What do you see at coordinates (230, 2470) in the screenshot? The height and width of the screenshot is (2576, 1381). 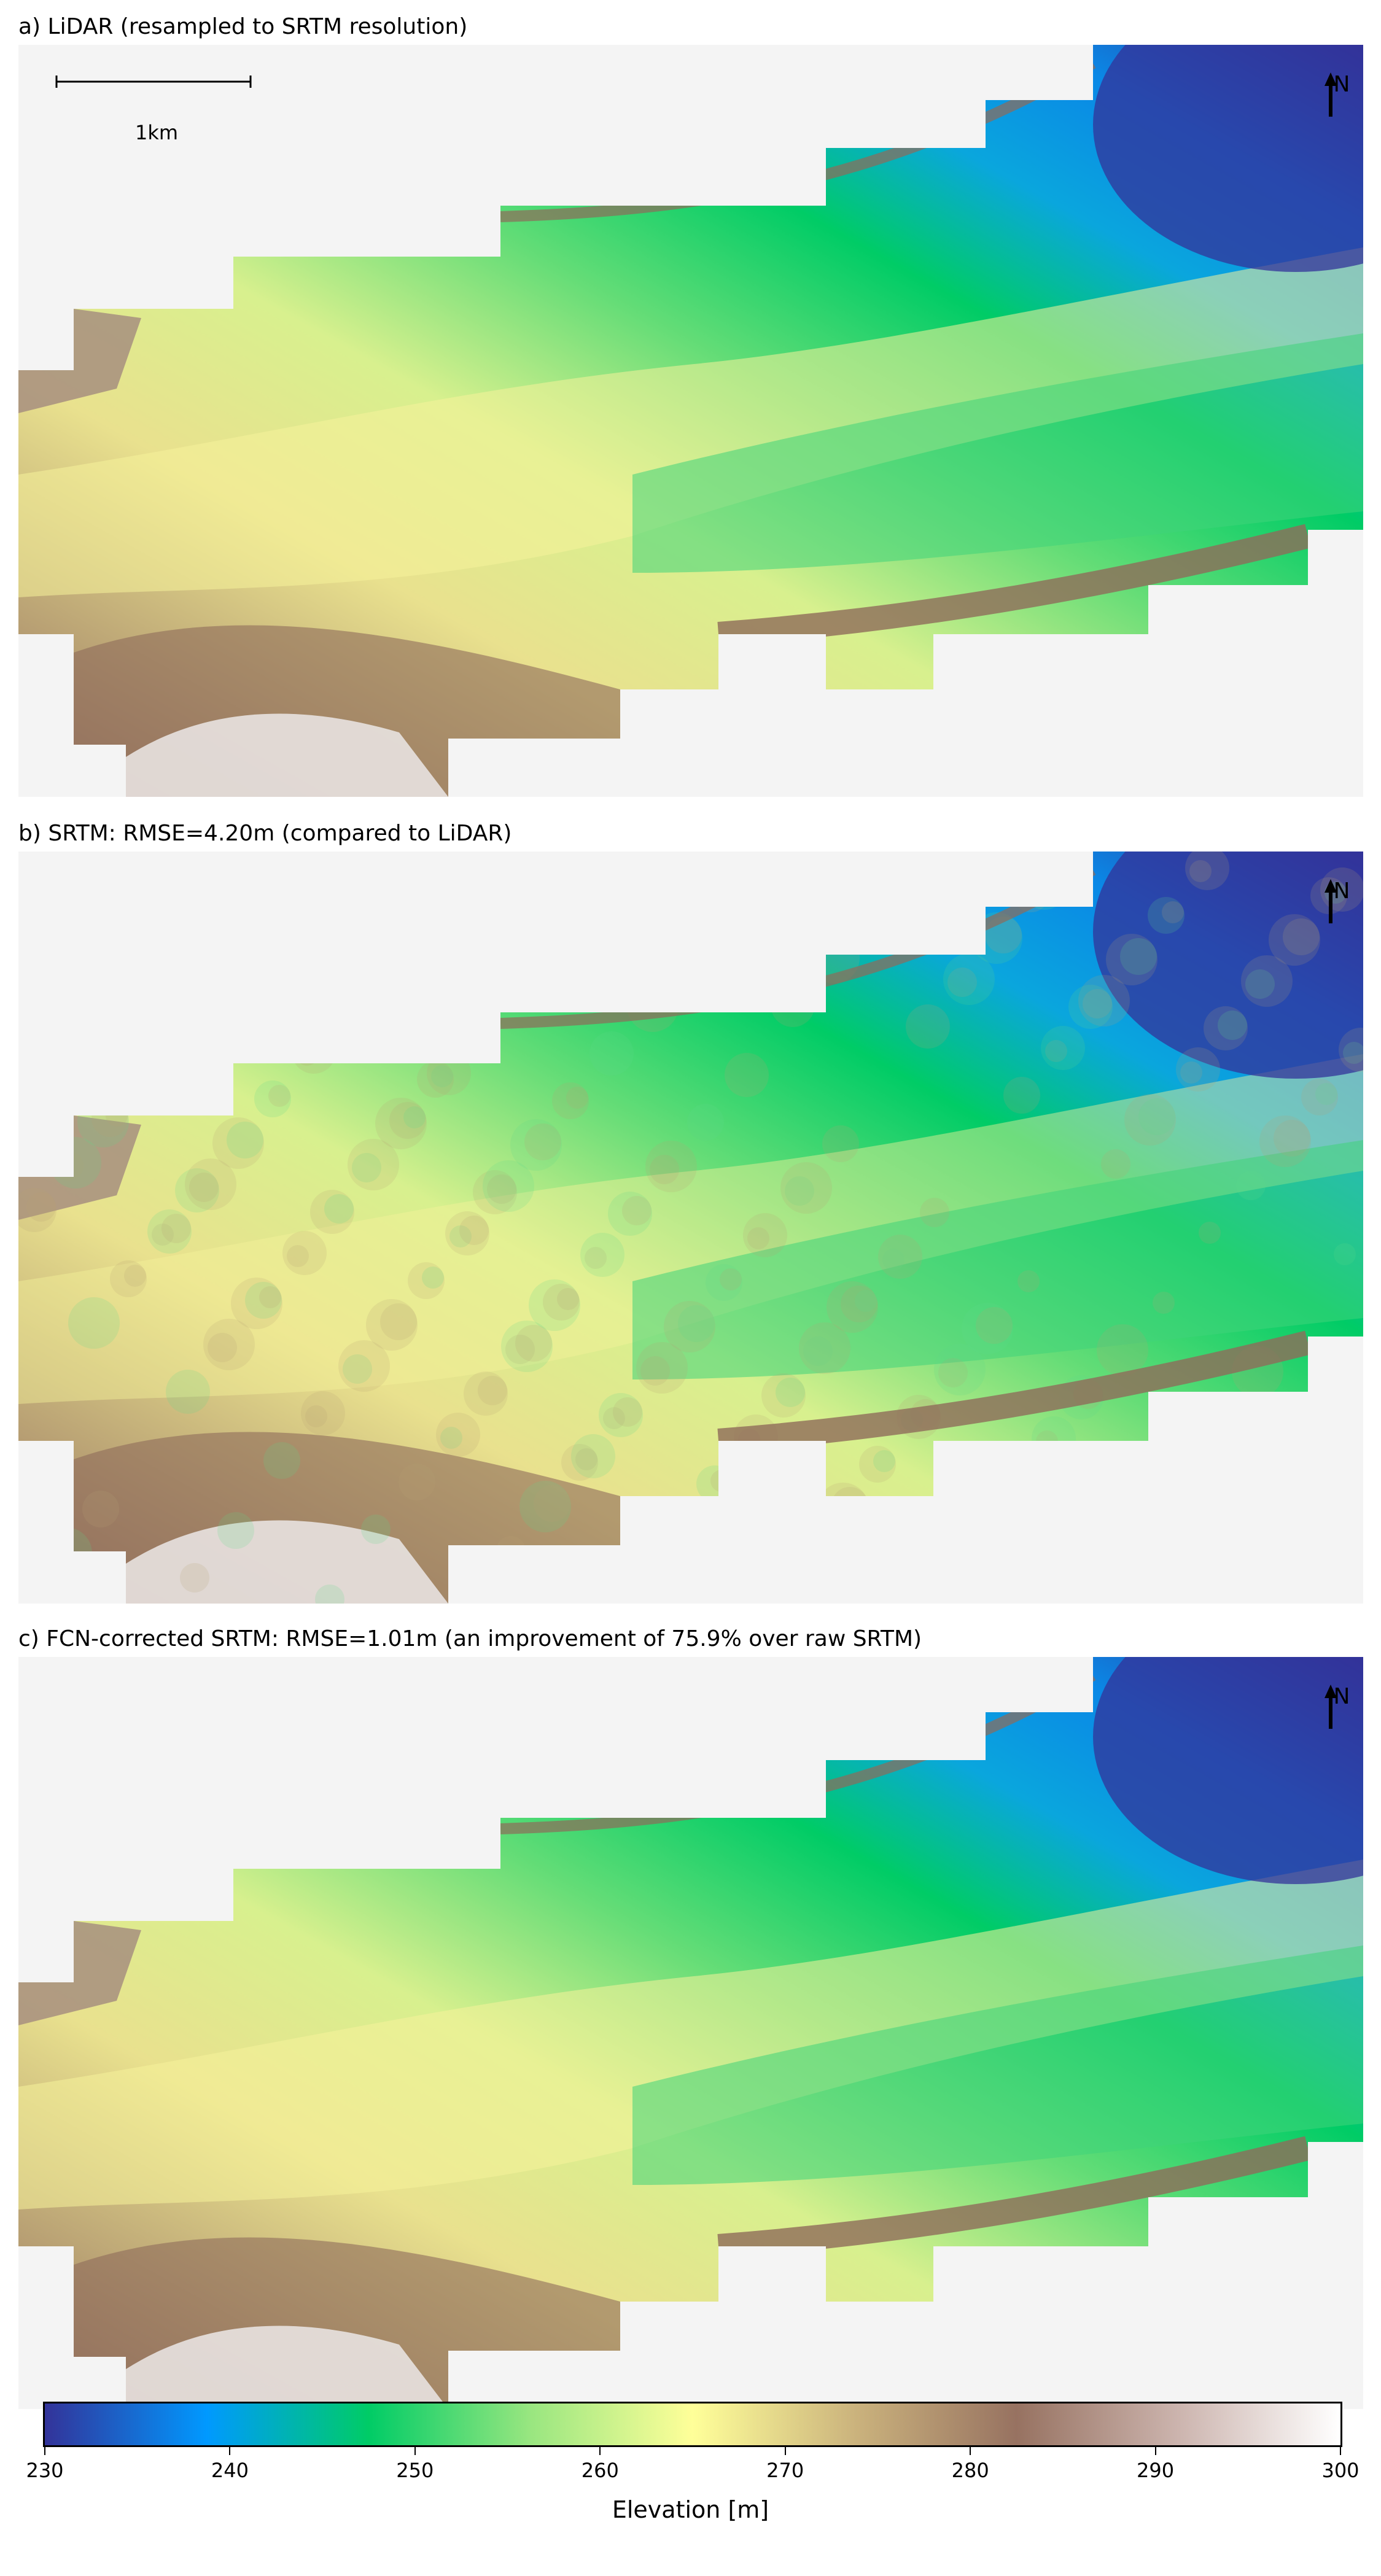 I see `colorbar-tick-label: 240` at bounding box center [230, 2470].